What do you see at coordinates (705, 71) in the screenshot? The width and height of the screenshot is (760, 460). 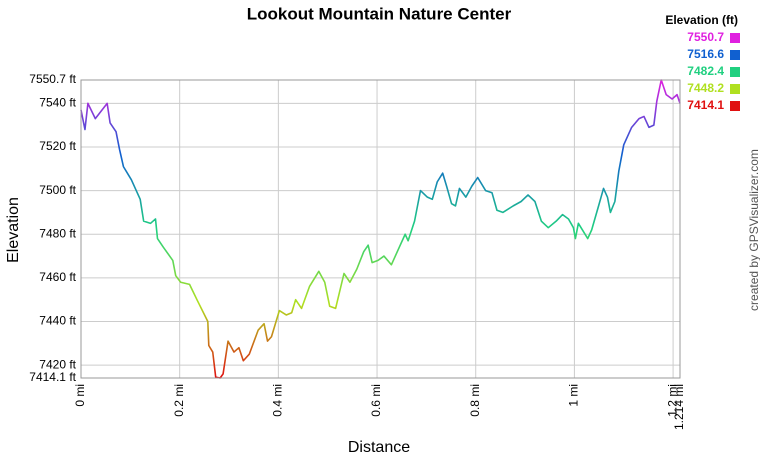 I see `legend-label: 7482.4` at bounding box center [705, 71].